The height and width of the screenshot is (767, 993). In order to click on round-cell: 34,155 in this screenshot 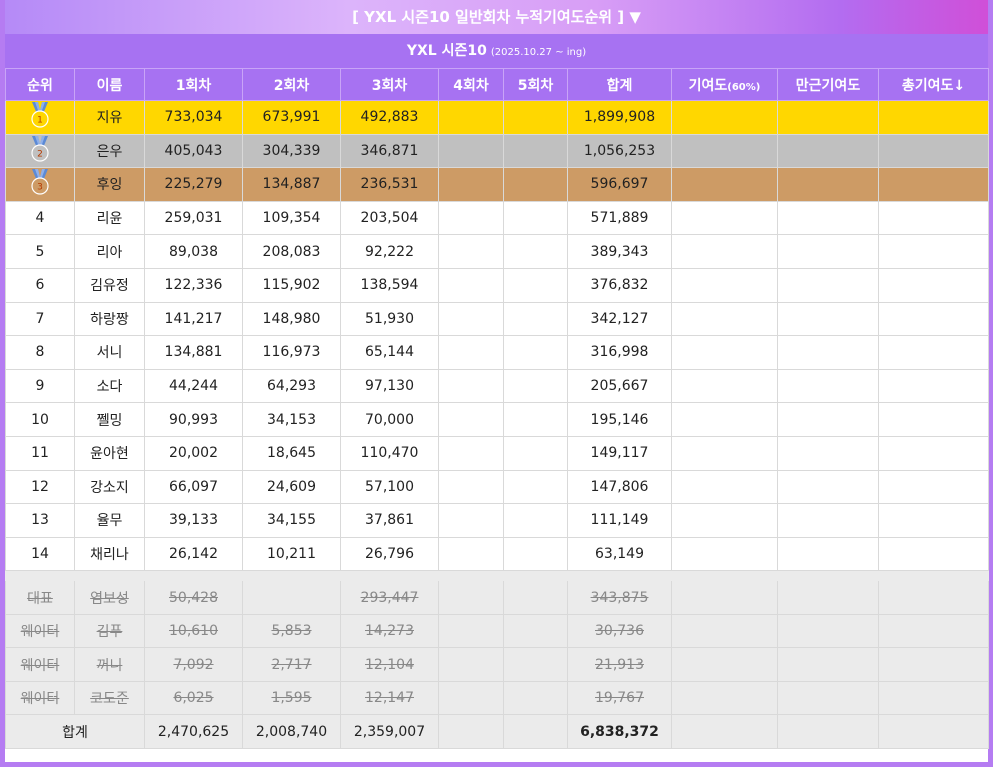, I will do `click(291, 520)`.